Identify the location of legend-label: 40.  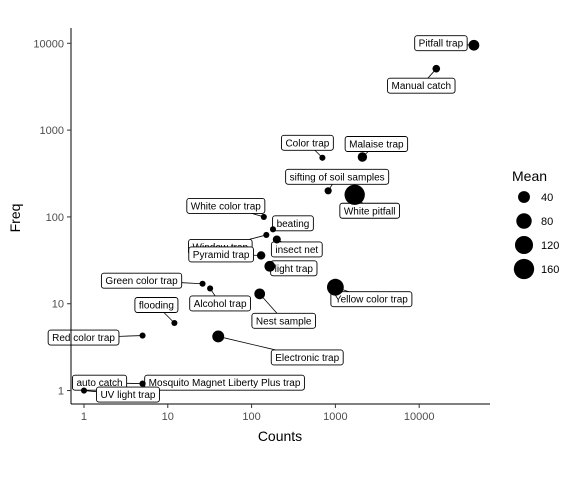
(547, 198).